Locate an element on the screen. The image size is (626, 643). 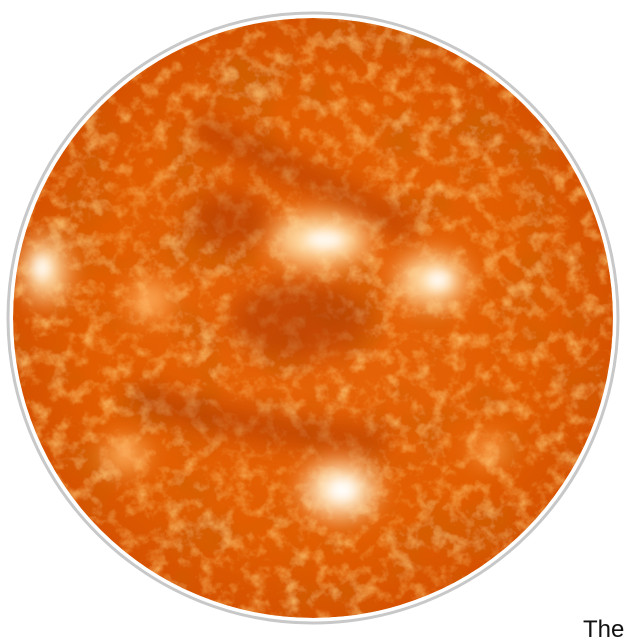
caption-text: The is located at coordinates (604, 629).